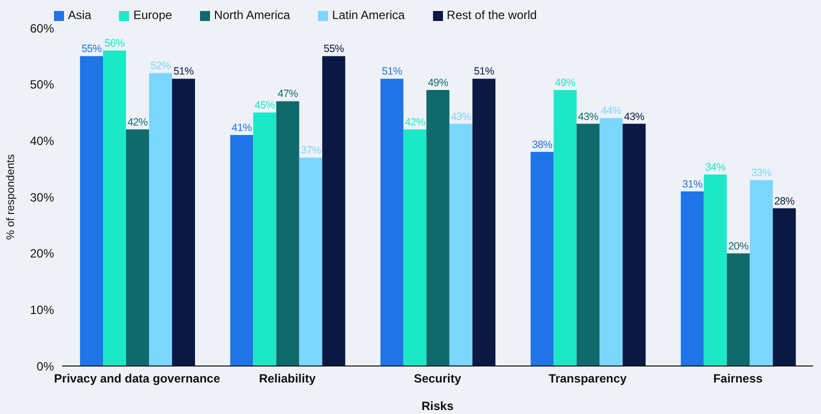  Describe the element at coordinates (542, 144) in the screenshot. I see `data-label: 38%` at that location.